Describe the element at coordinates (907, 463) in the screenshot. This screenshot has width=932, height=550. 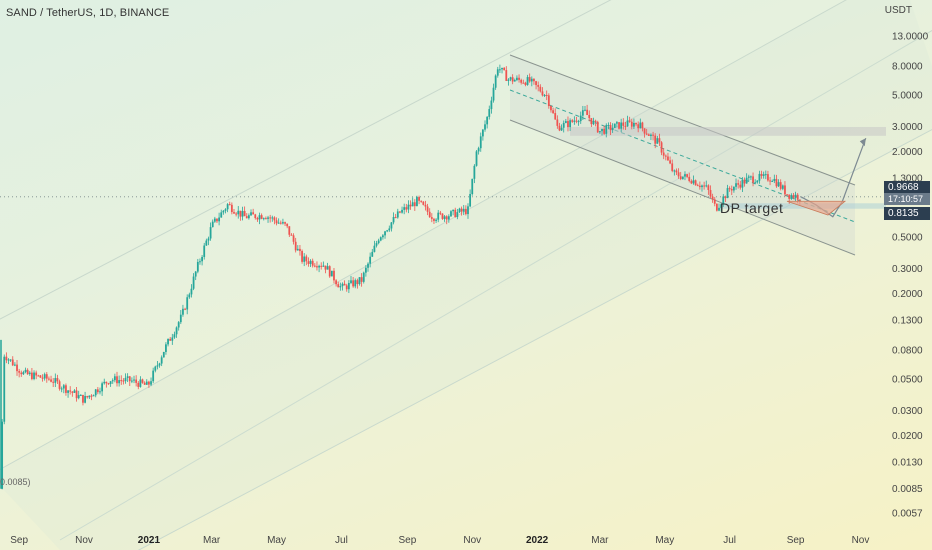
I see `y-tick-label: 0.0130` at that location.